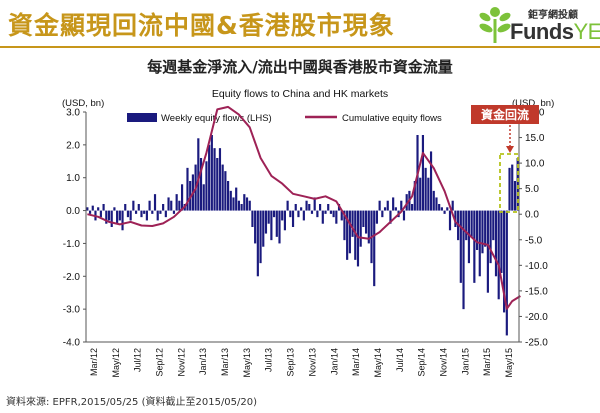 Image resolution: width=600 pixels, height=413 pixels. What do you see at coordinates (291, 362) in the screenshot?
I see `x-tick-label: Sep/13` at bounding box center [291, 362].